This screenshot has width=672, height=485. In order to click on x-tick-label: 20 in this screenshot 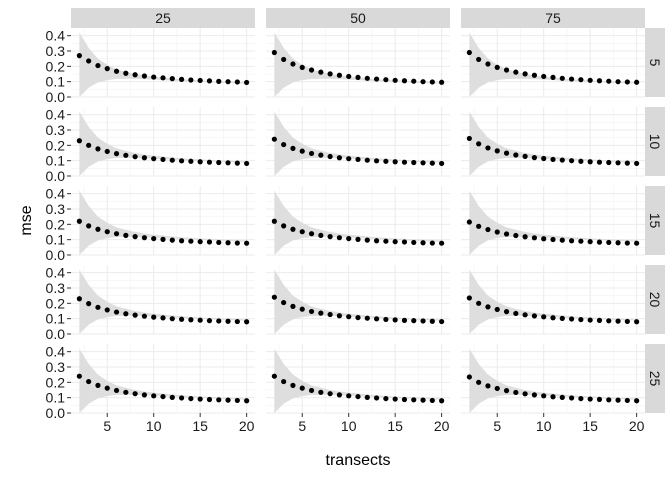, I will do `click(442, 426)`.